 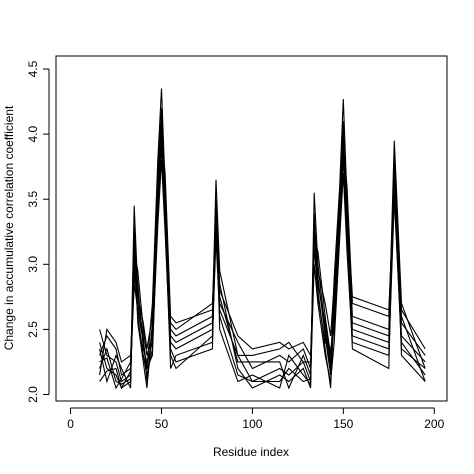 I want to click on x-tick-label: 100, so click(x=252, y=424).